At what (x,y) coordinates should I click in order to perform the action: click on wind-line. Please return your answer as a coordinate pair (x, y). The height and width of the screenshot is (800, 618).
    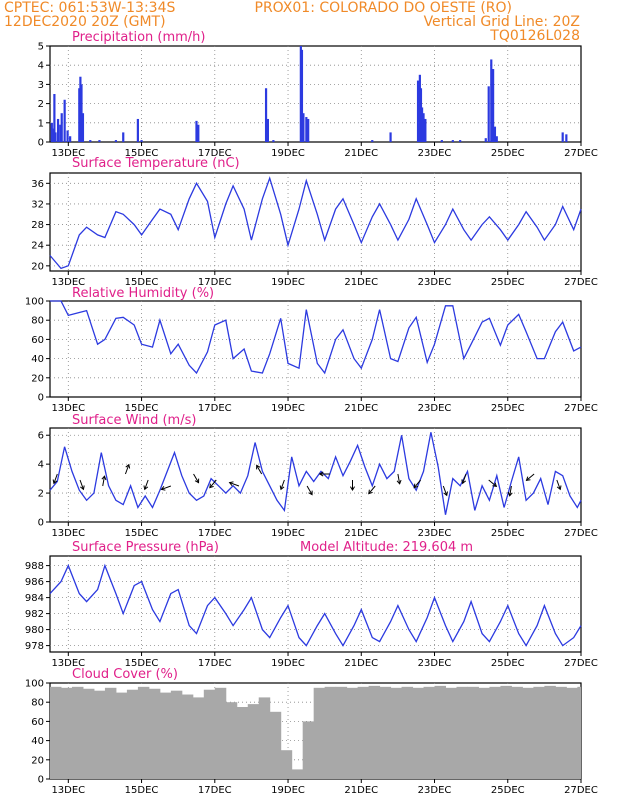
    Looking at the image, I should click on (315, 473).